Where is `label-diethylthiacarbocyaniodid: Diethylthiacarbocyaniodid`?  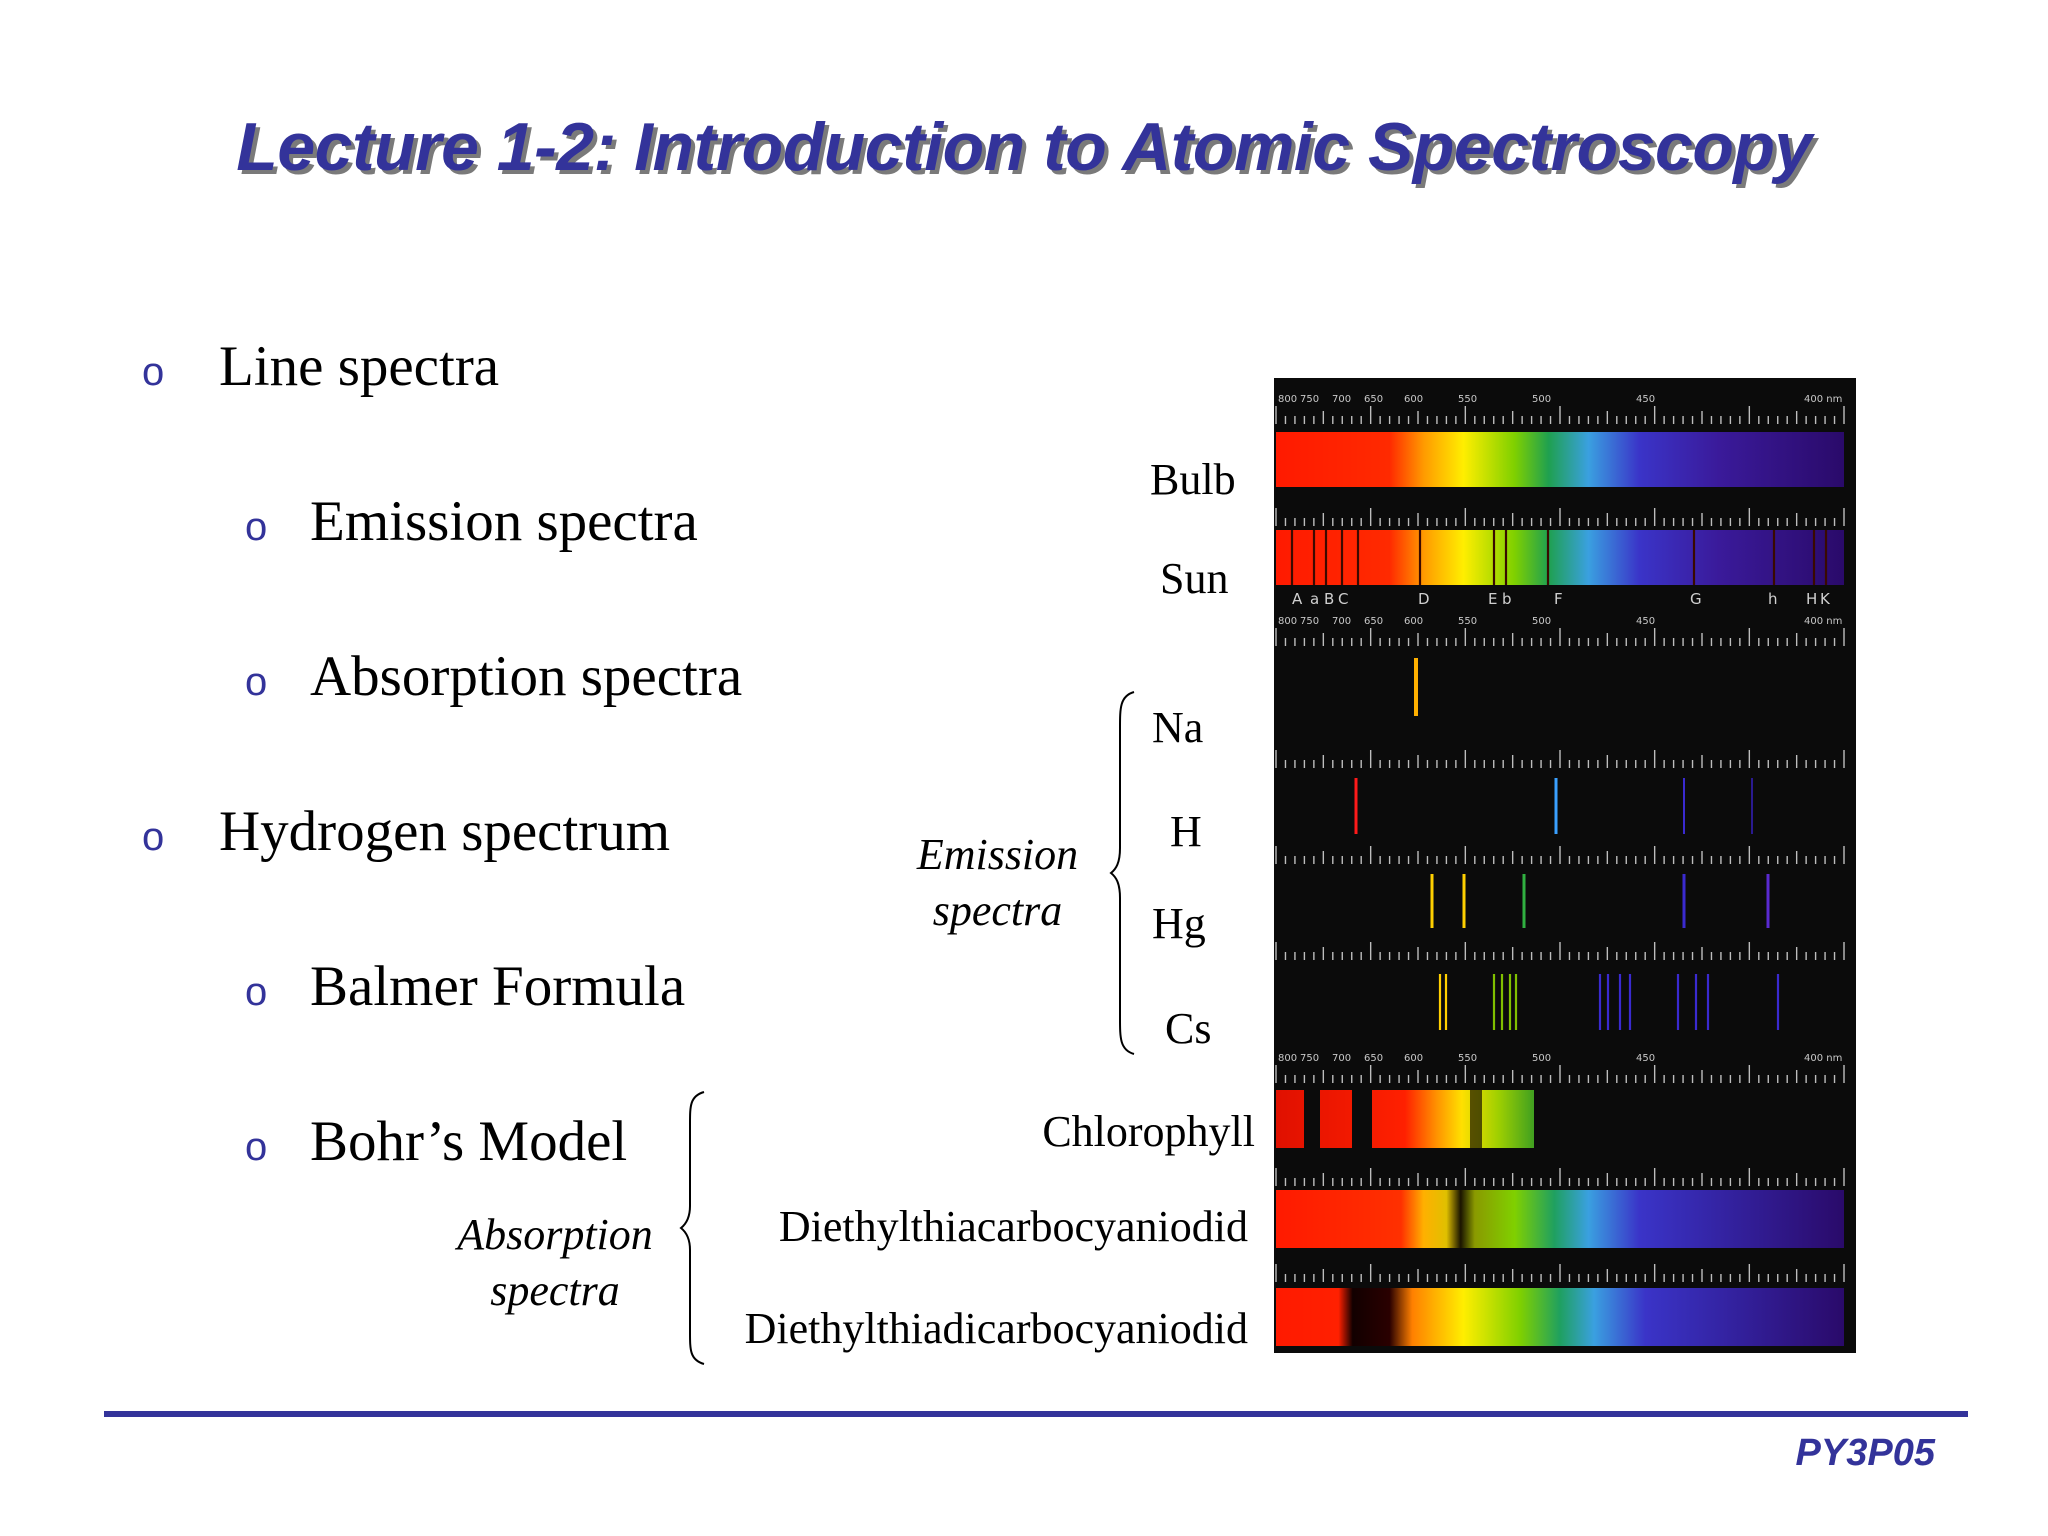 label-diethylthiacarbocyaniodid: Diethylthiacarbocyaniodid is located at coordinates (1013, 1226).